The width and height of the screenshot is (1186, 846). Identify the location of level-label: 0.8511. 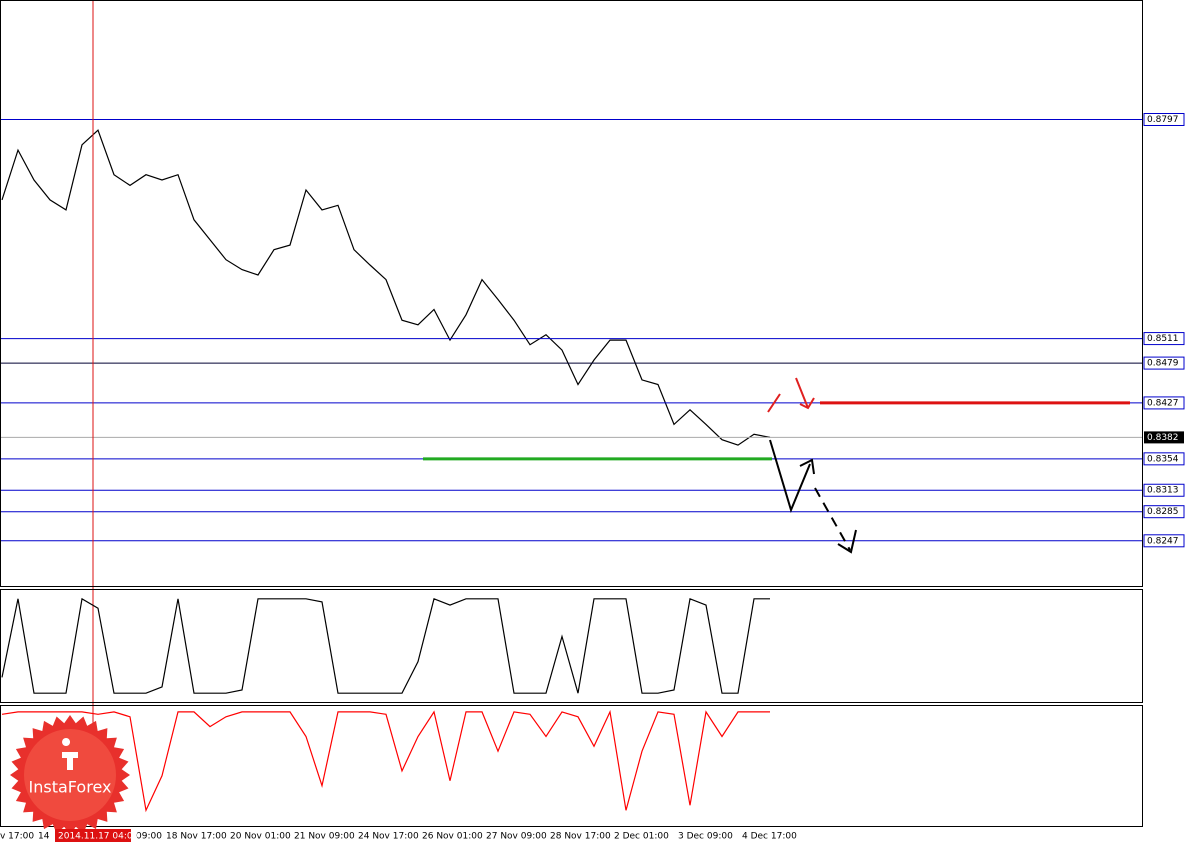
(1163, 339).